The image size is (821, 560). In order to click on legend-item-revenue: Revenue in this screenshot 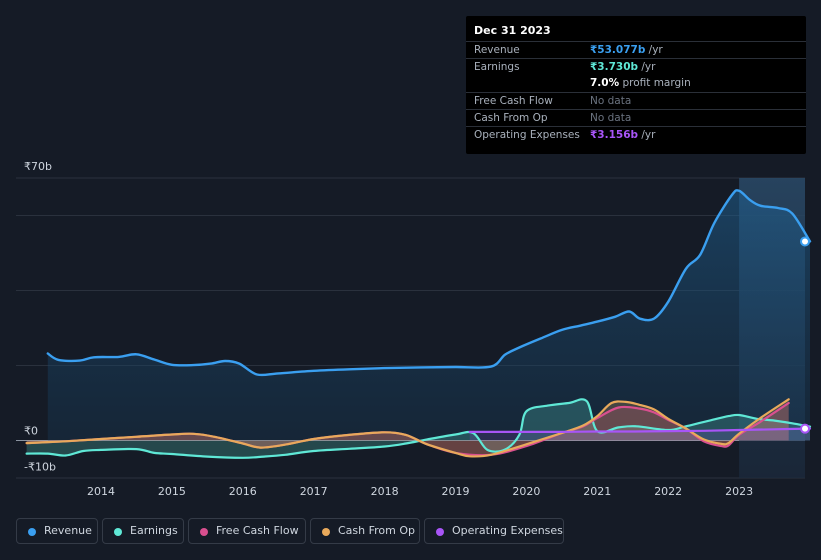, I will do `click(57, 531)`.